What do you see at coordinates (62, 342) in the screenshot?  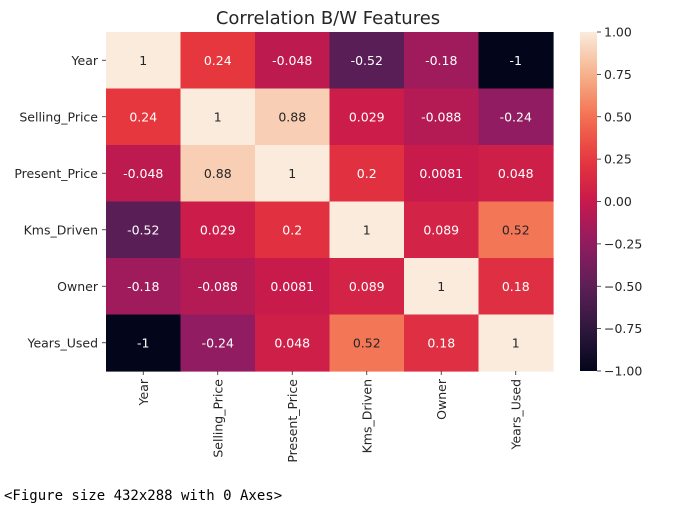 I see `row-label: Years_Used` at bounding box center [62, 342].